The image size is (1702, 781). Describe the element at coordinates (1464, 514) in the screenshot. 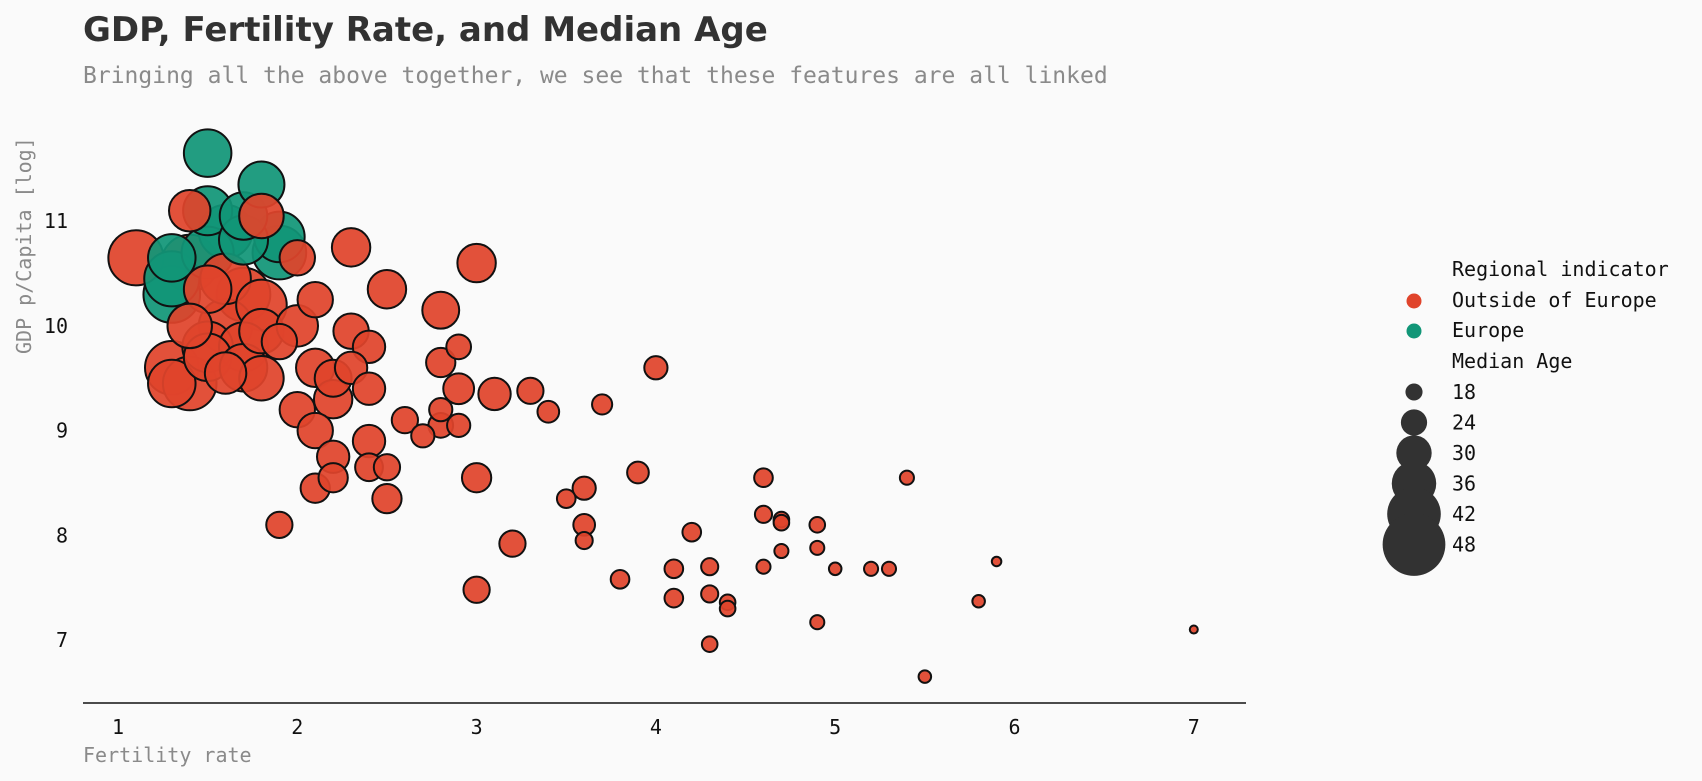

I see `legend-size-label: 42` at that location.